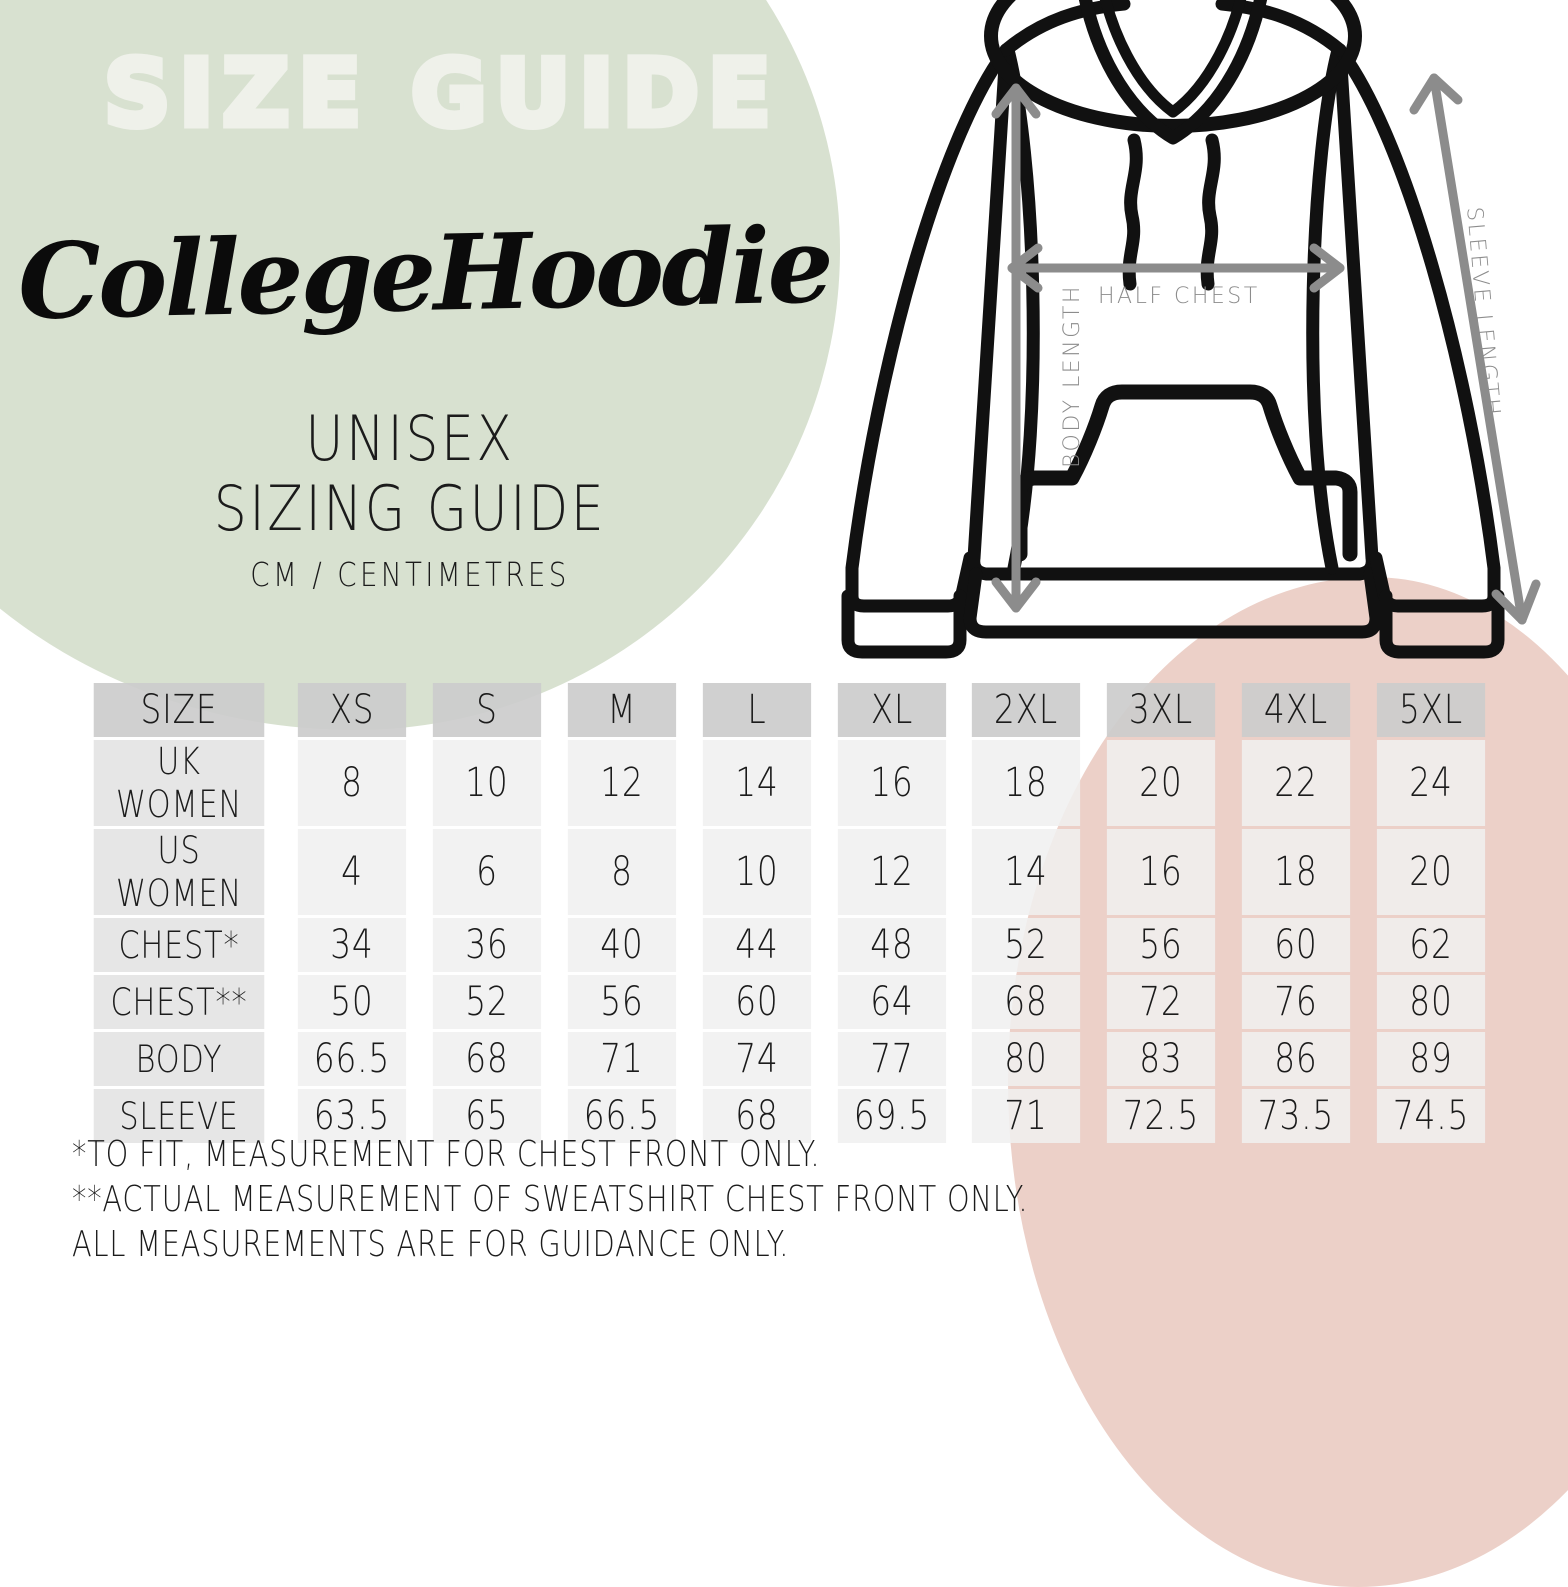 This screenshot has height=1587, width=1568. I want to click on table-cell: 64, so click(891, 1002).